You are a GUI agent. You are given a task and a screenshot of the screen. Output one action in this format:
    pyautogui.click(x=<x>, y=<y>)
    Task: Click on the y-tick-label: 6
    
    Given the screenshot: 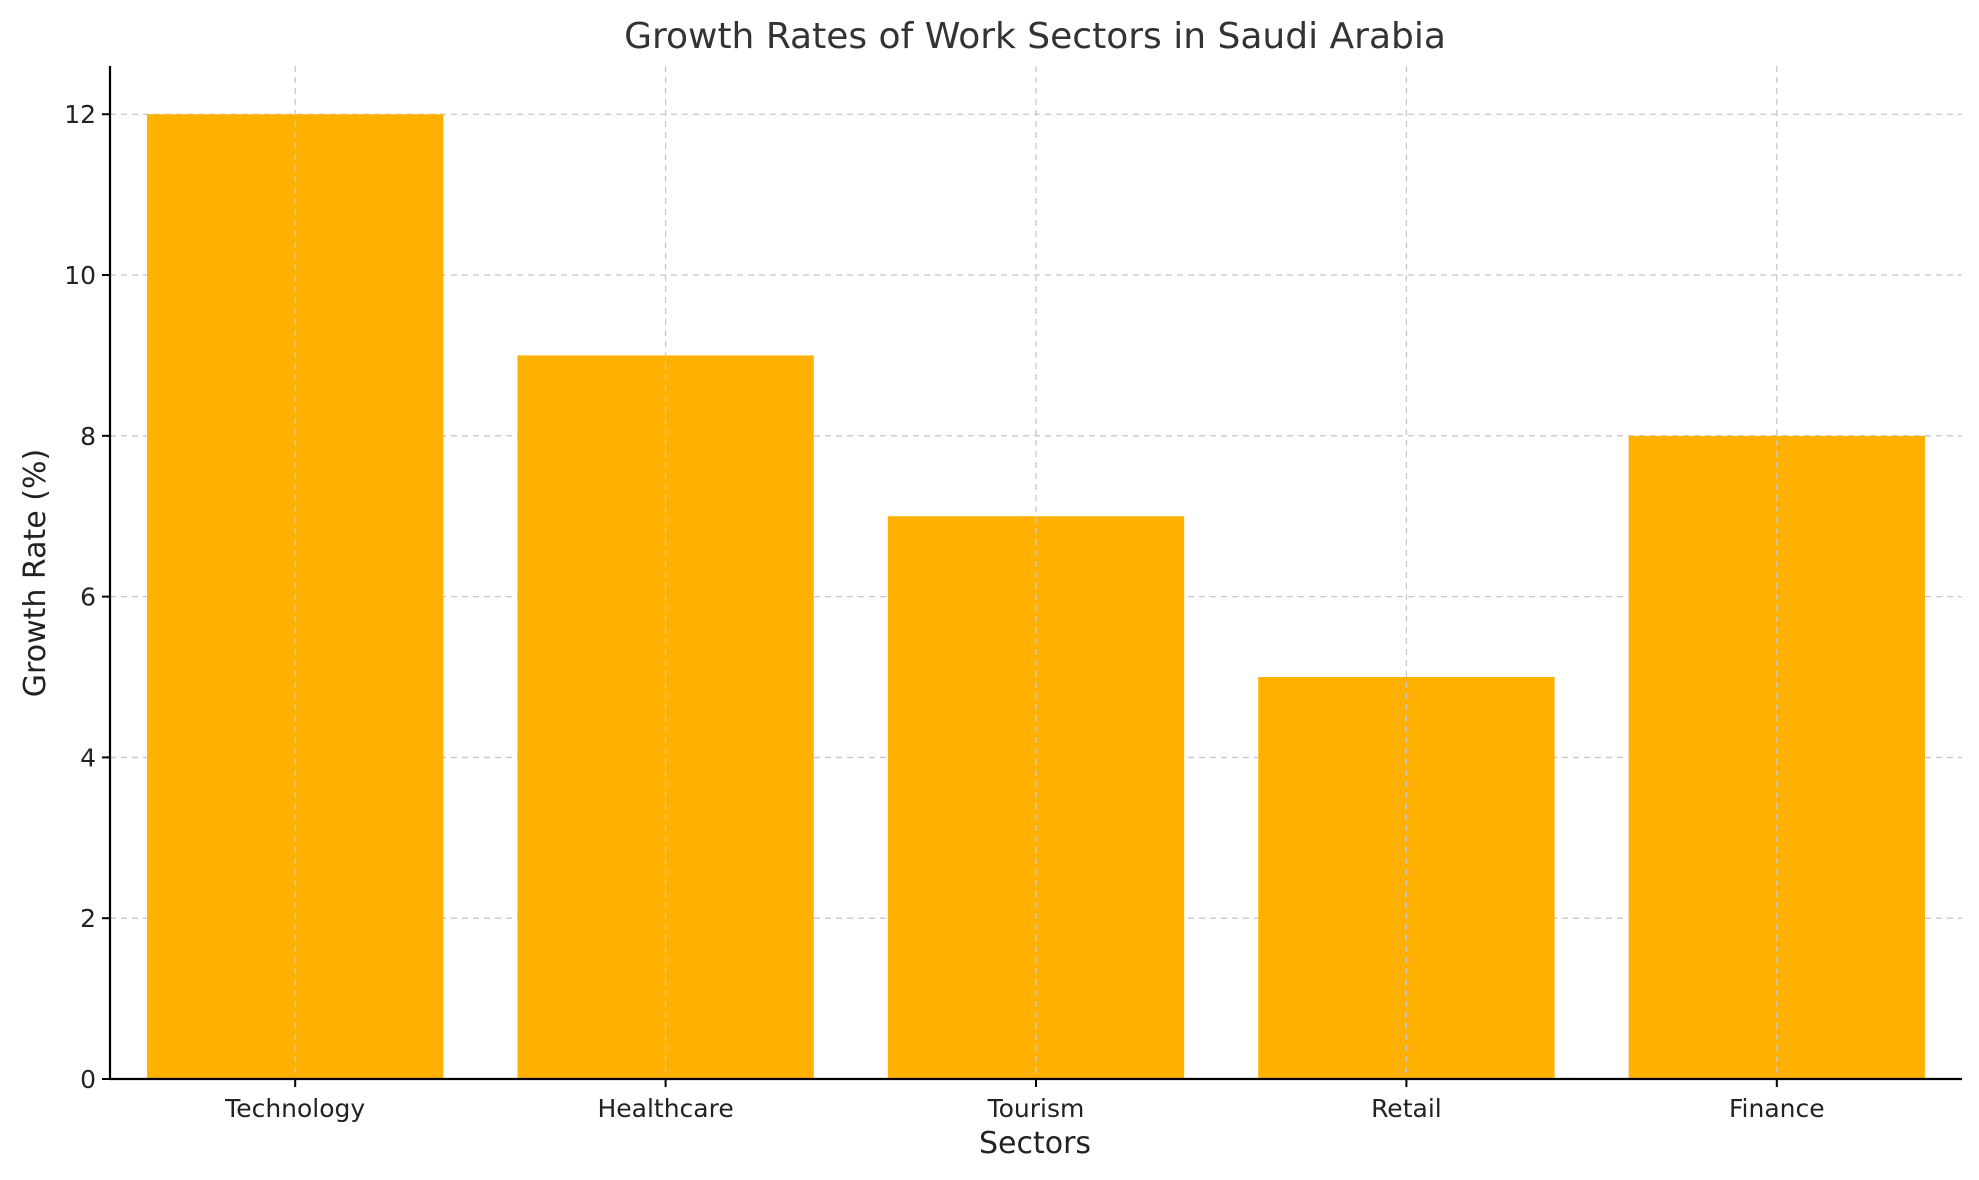 What is the action you would take?
    pyautogui.click(x=88, y=597)
    